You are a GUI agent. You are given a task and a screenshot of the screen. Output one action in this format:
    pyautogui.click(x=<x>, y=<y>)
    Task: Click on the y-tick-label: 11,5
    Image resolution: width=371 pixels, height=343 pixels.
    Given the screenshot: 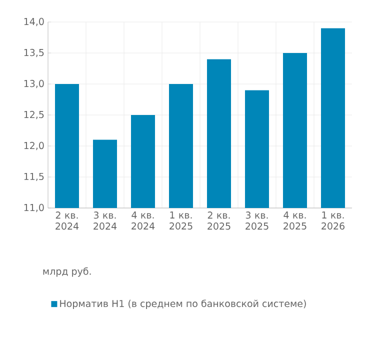 What is the action you would take?
    pyautogui.click(x=34, y=177)
    